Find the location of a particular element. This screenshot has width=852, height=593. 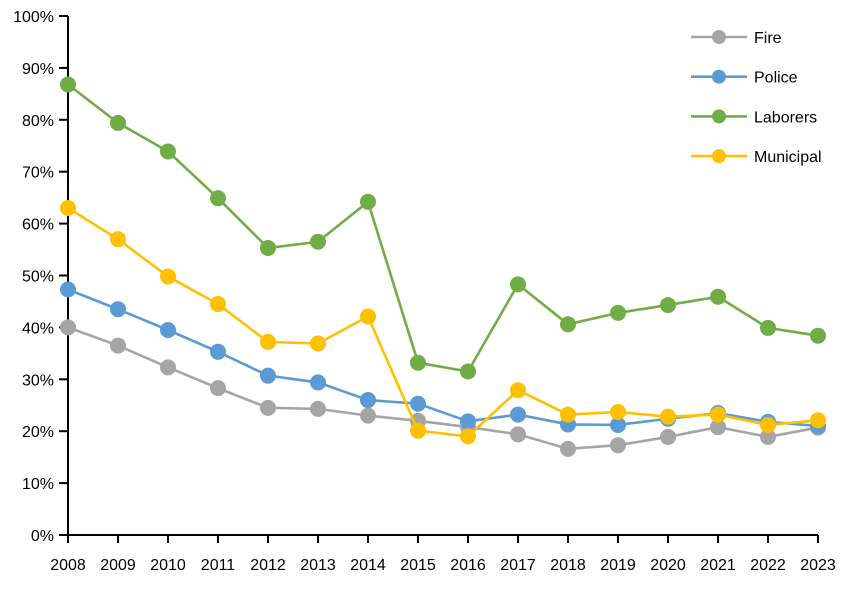

y-axis-tick-label: 80% is located at coordinates (38, 121).